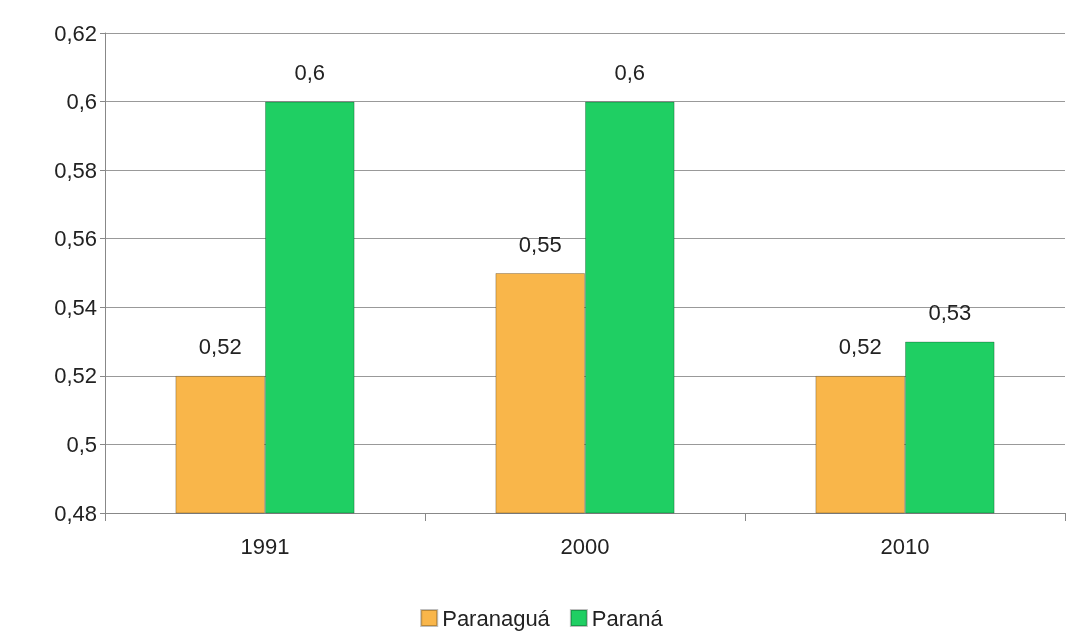 This screenshot has height=642, width=1083. I want to click on x-tick-label: 1991, so click(265, 546).